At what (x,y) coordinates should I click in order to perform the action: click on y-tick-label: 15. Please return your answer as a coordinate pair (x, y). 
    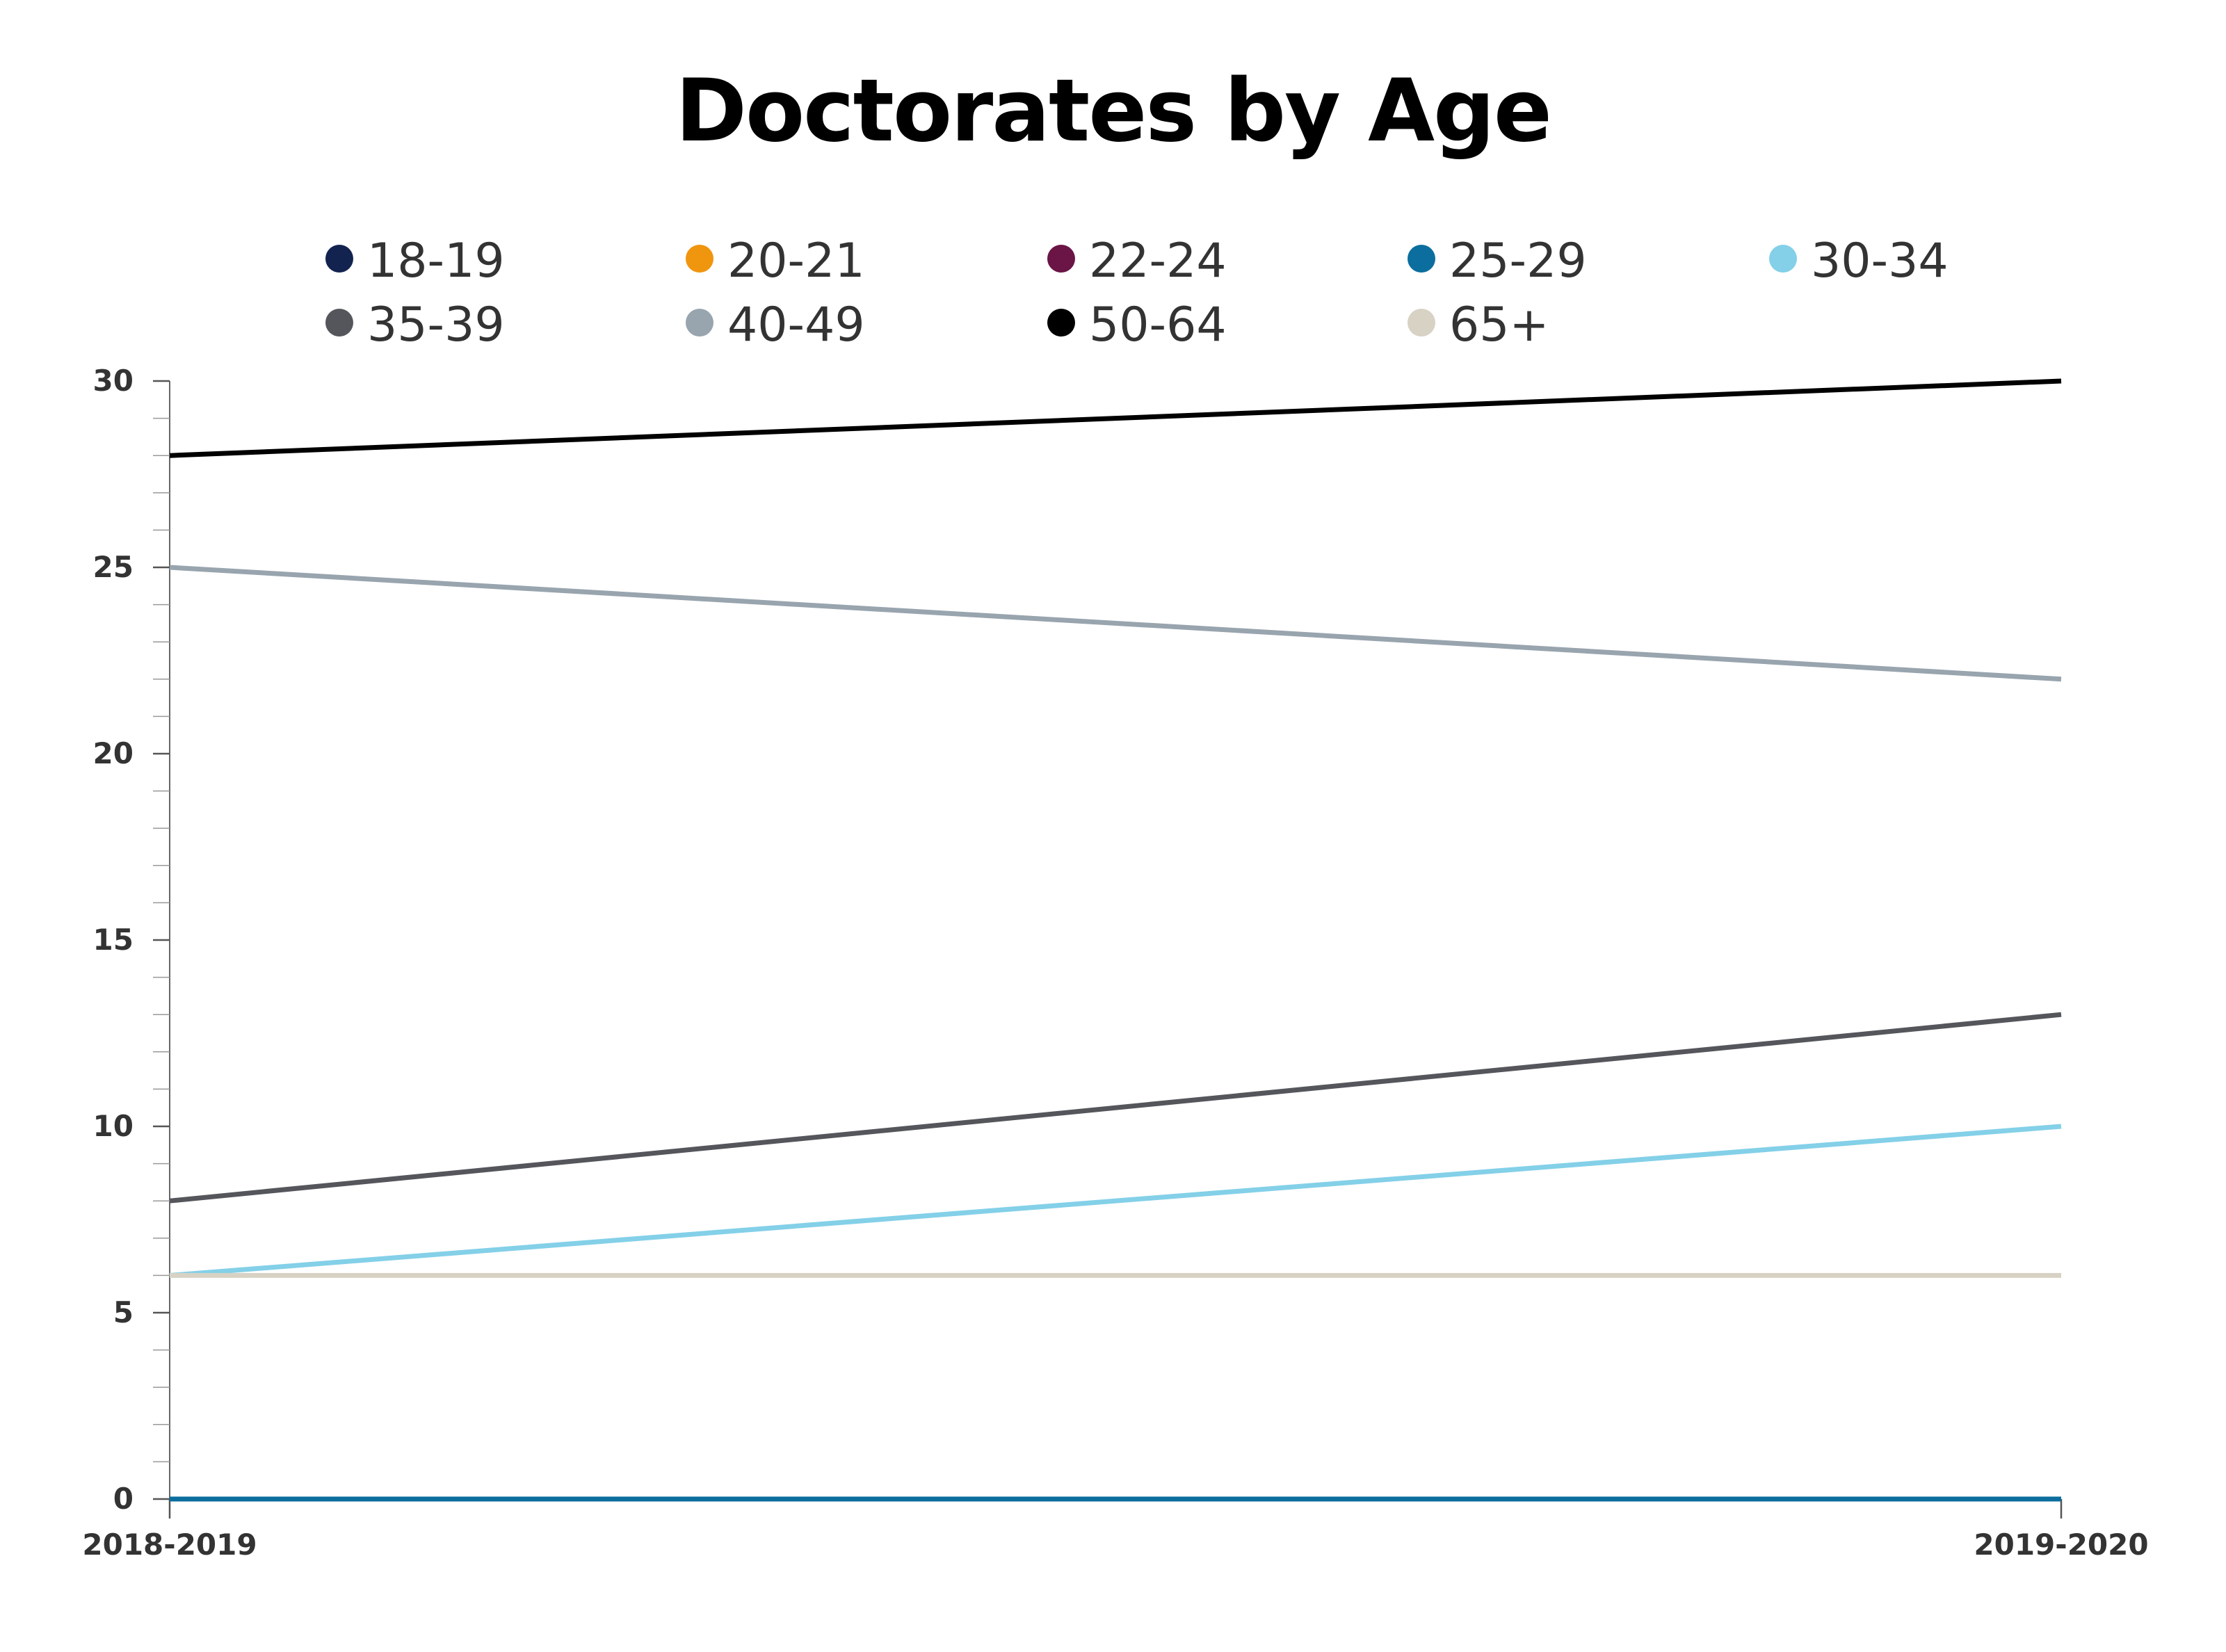
    Looking at the image, I should click on (113, 940).